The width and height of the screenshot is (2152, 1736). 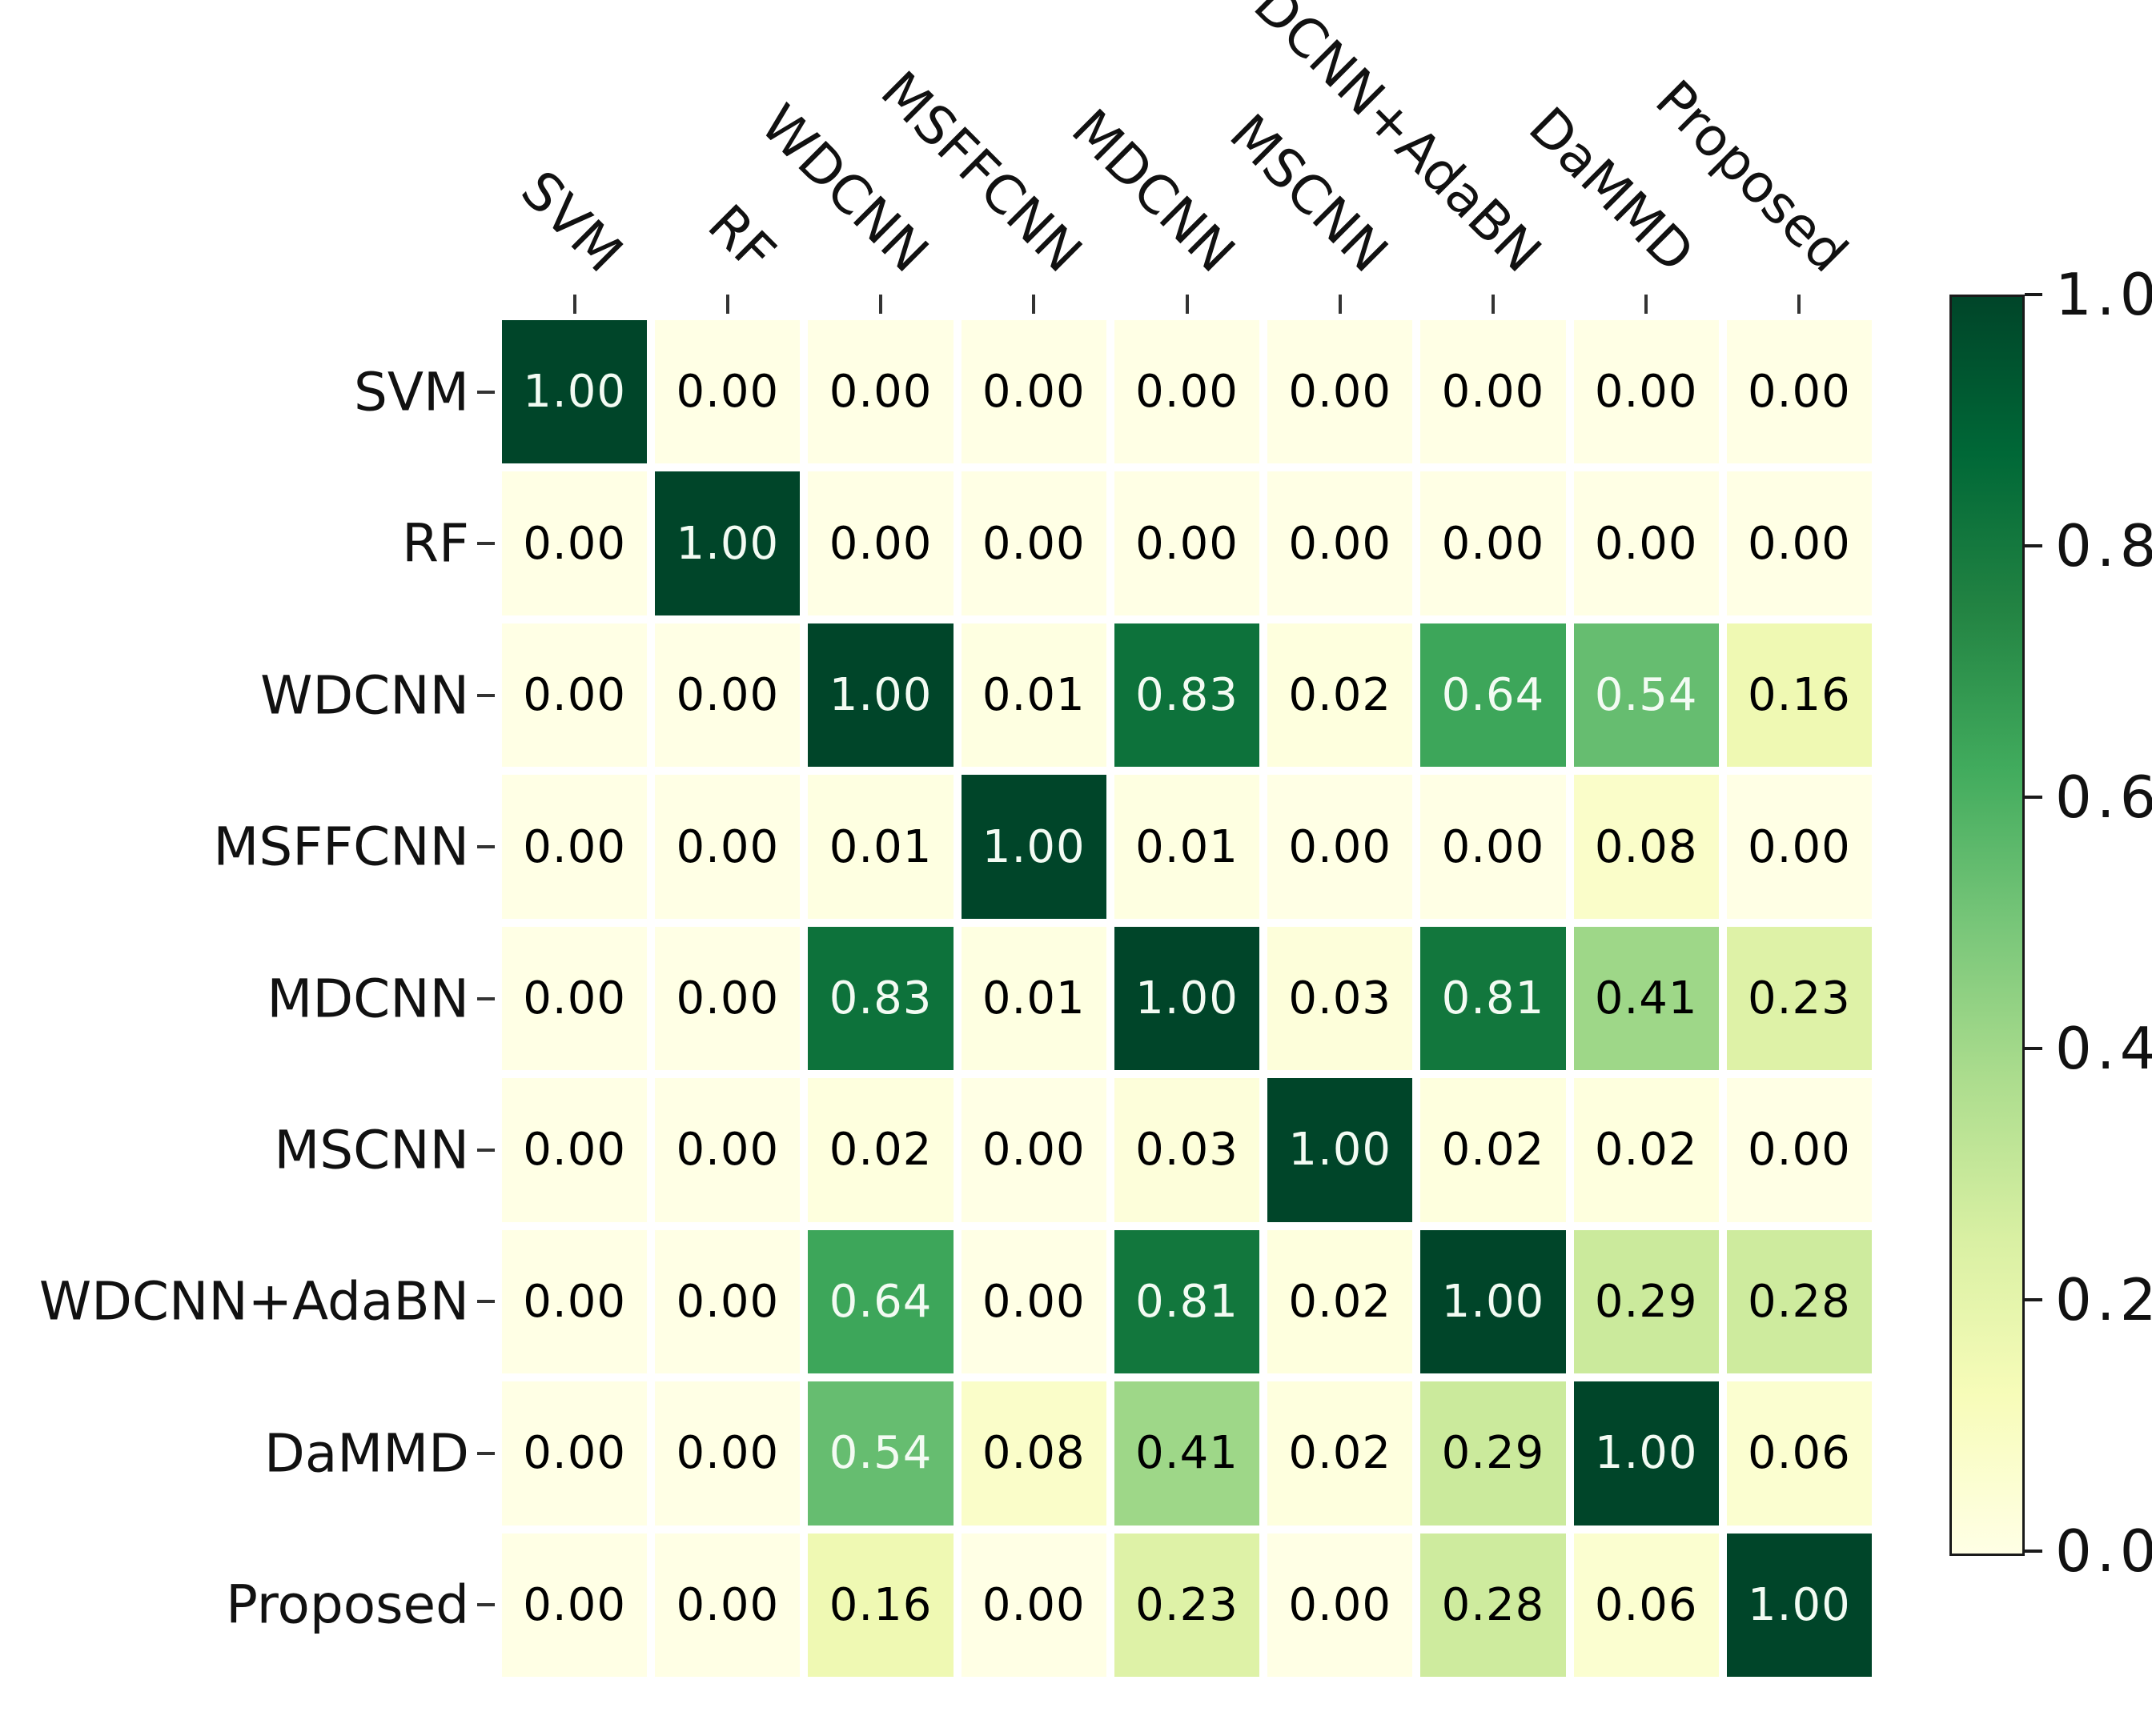 I want to click on cell-value: 0.81, so click(x=1187, y=1301).